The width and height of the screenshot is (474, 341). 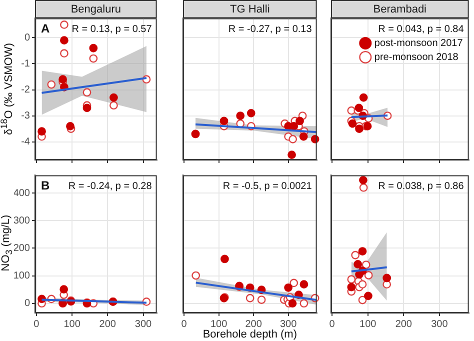 What do you see at coordinates (21, 220) in the screenshot?
I see `y-tick-label: 300` at bounding box center [21, 220].